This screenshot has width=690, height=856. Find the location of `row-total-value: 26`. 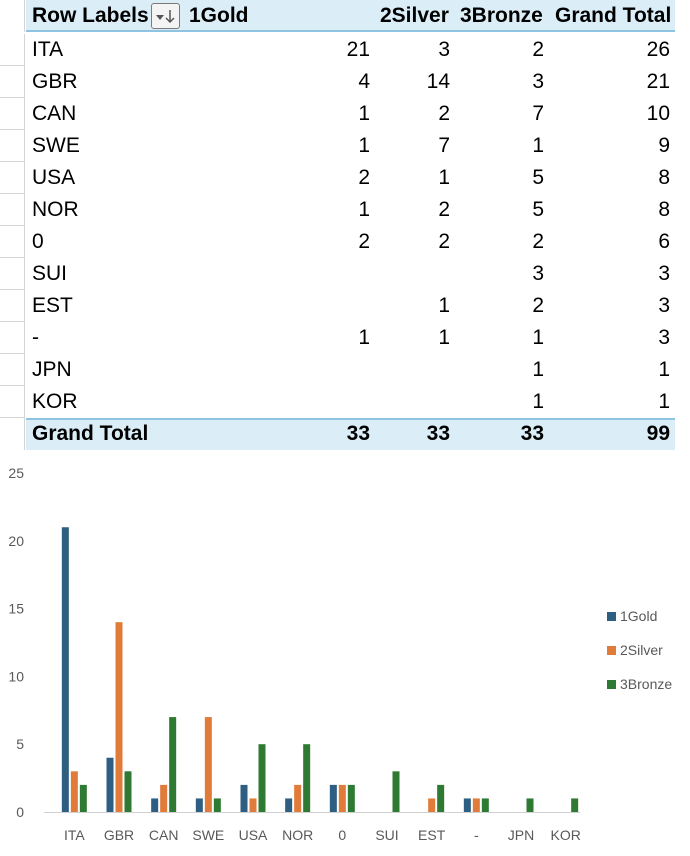

row-total-value: 26 is located at coordinates (658, 49).